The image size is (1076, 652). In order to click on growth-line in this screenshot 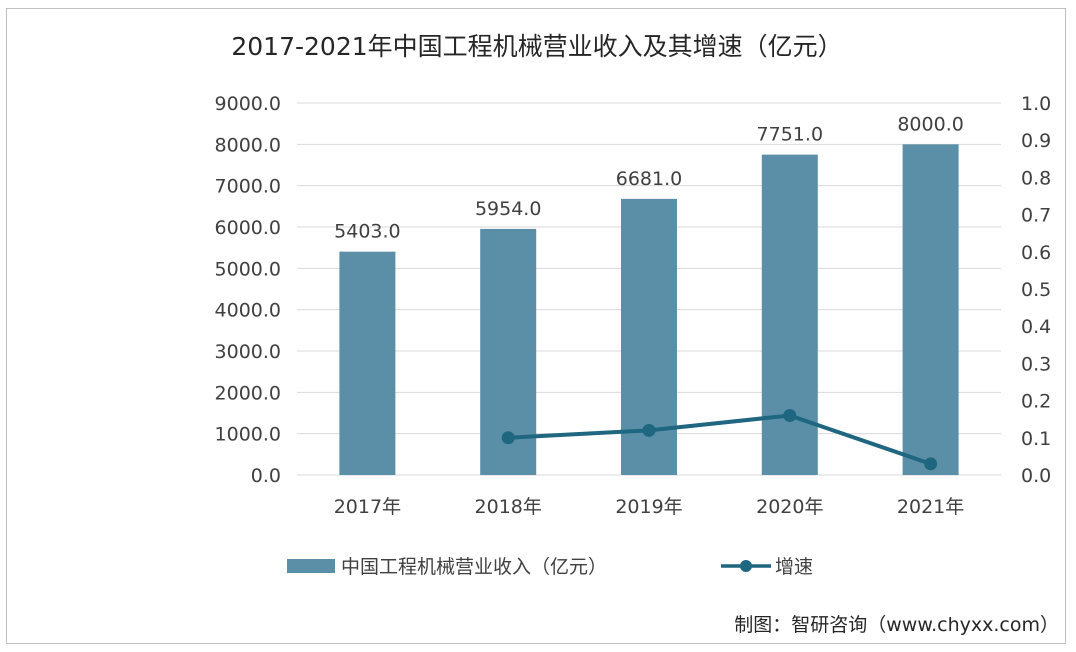, I will do `click(720, 439)`.